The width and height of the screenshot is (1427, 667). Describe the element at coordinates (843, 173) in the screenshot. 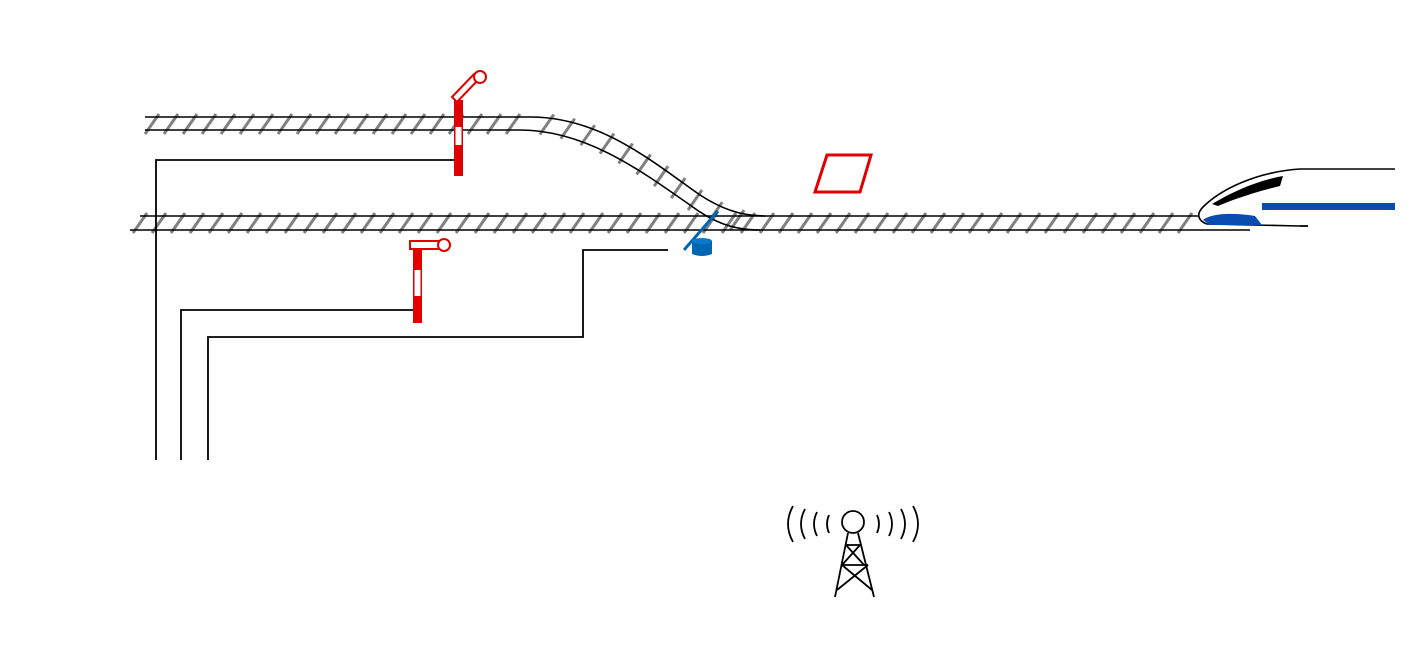

I see `balise` at that location.